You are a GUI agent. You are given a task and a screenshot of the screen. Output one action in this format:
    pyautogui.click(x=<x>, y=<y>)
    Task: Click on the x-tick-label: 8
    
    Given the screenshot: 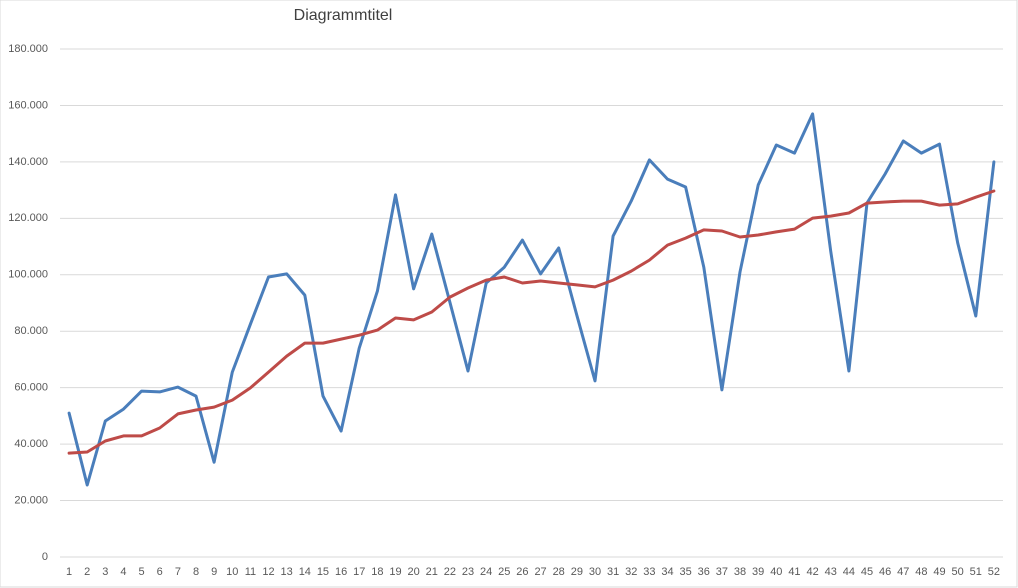 What is the action you would take?
    pyautogui.click(x=196, y=572)
    